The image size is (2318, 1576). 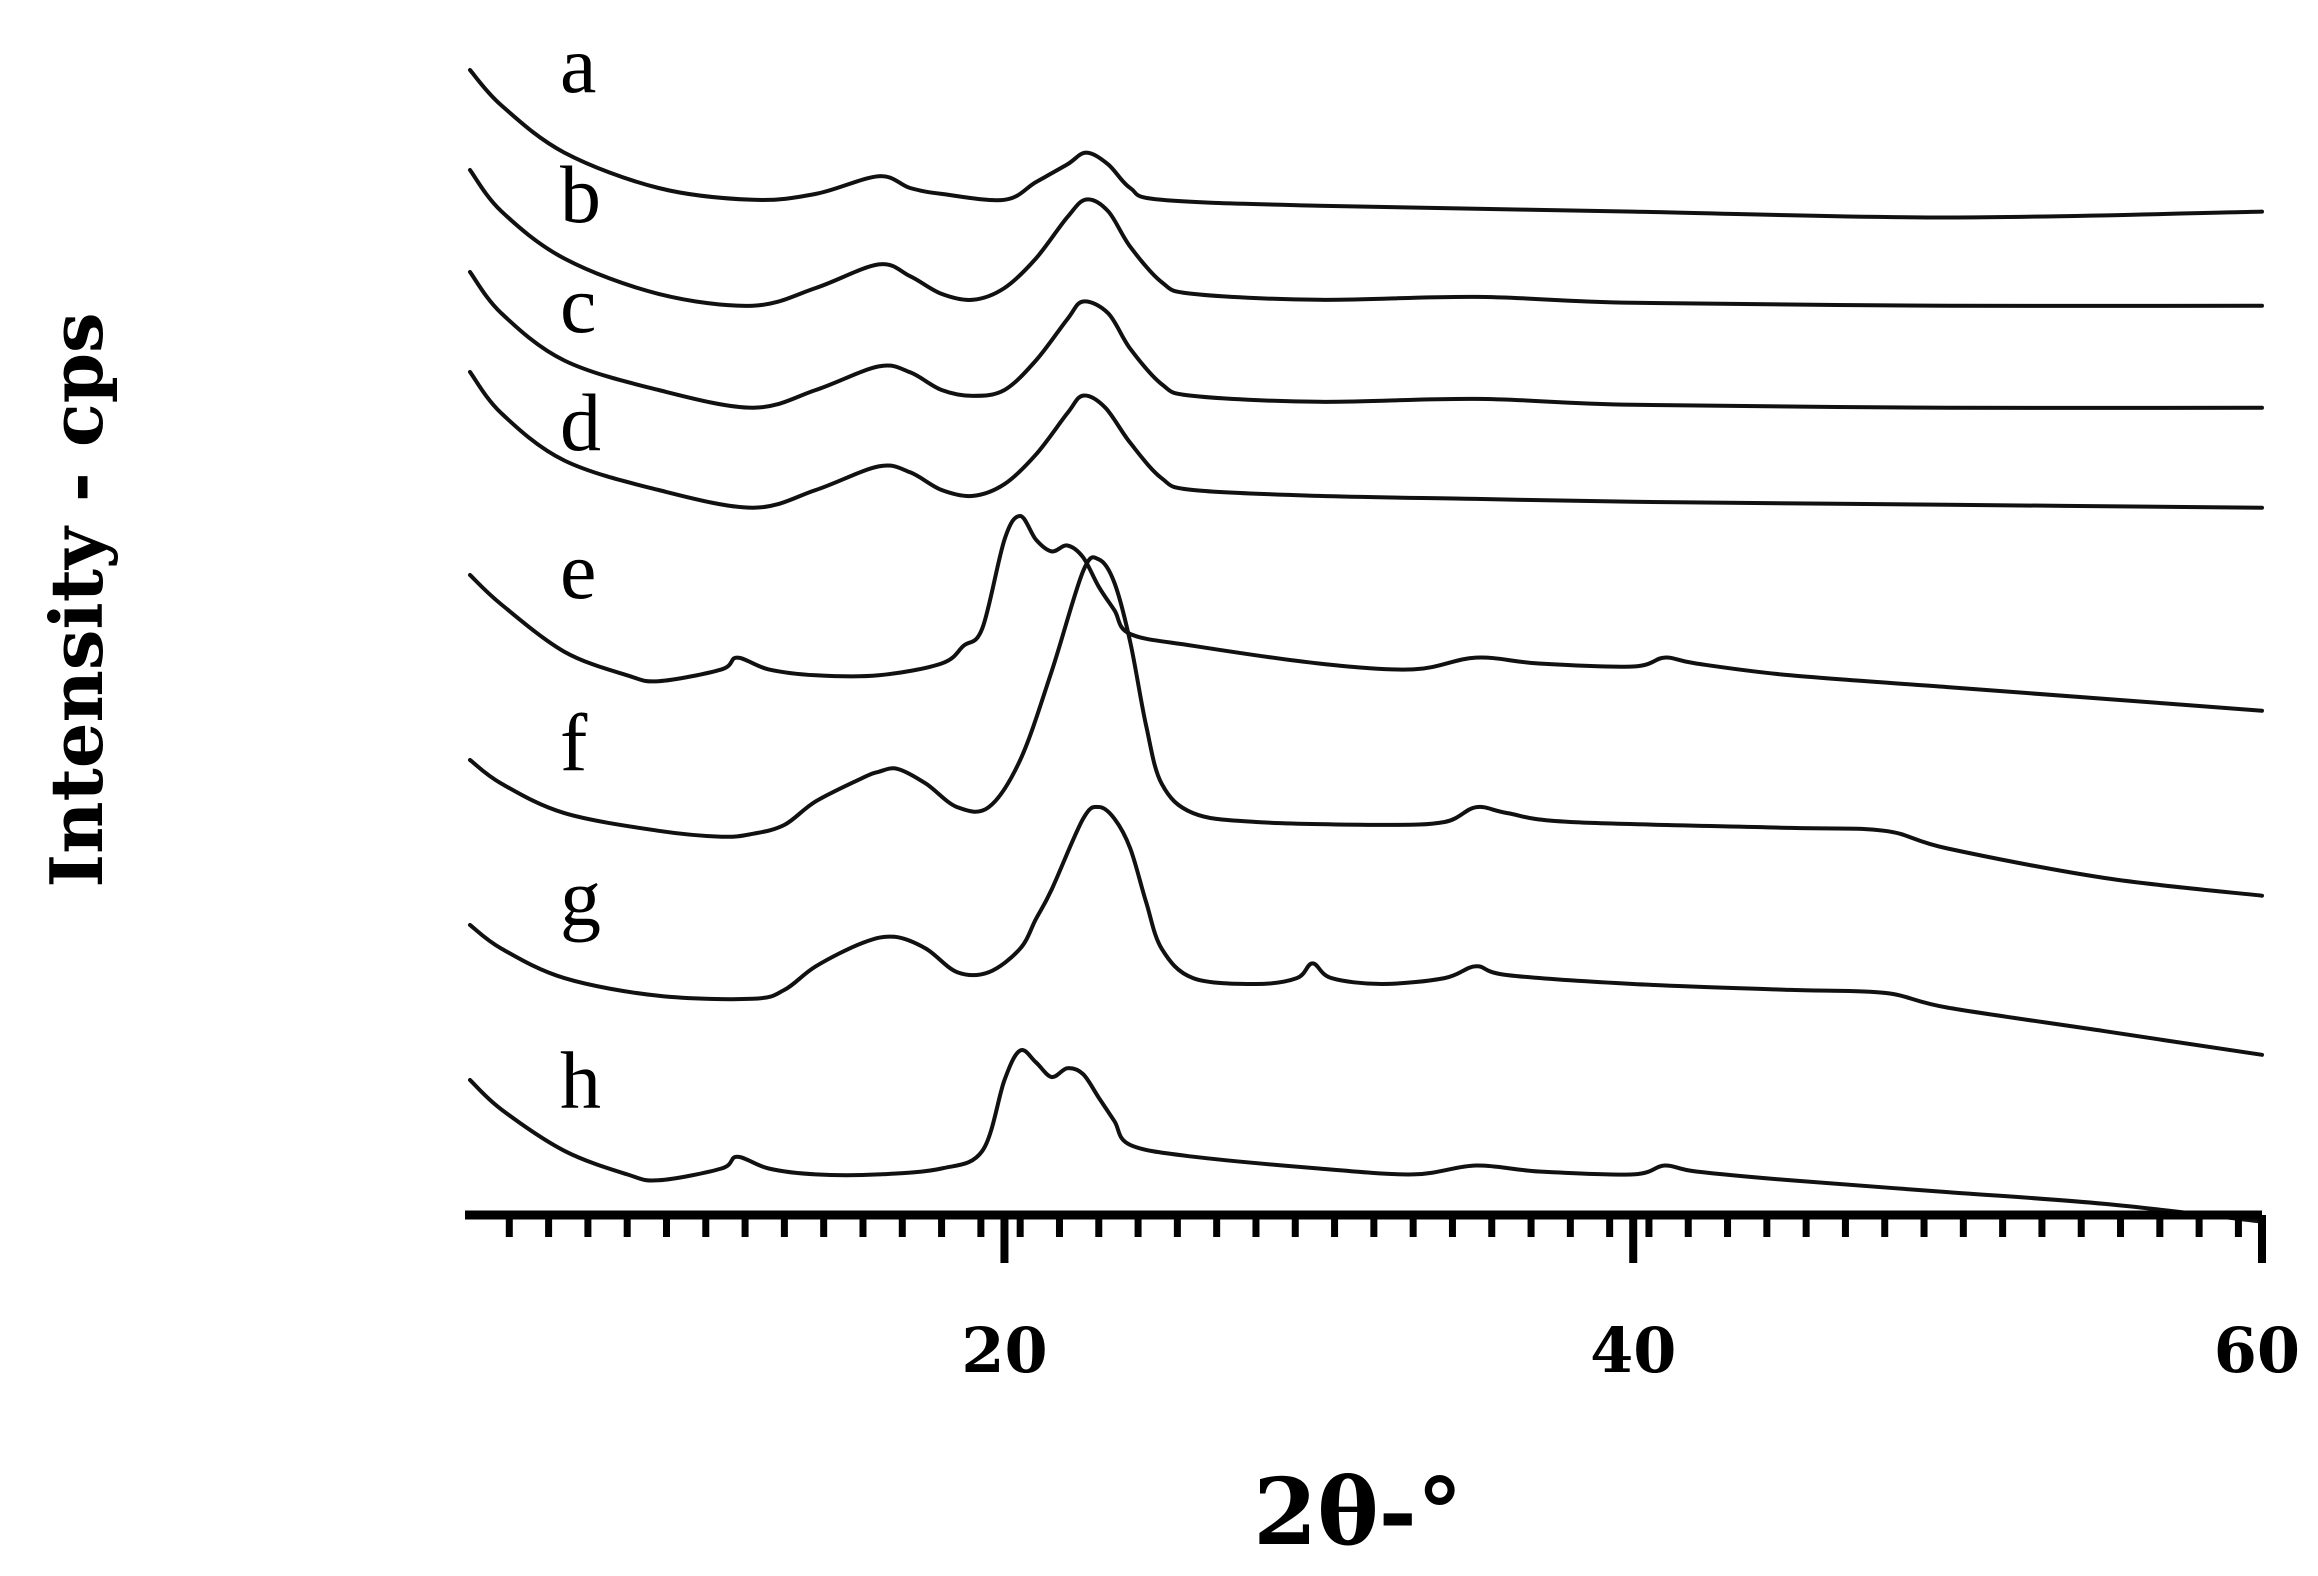 I want to click on x-axis-ticks, so click(x=1385, y=1239).